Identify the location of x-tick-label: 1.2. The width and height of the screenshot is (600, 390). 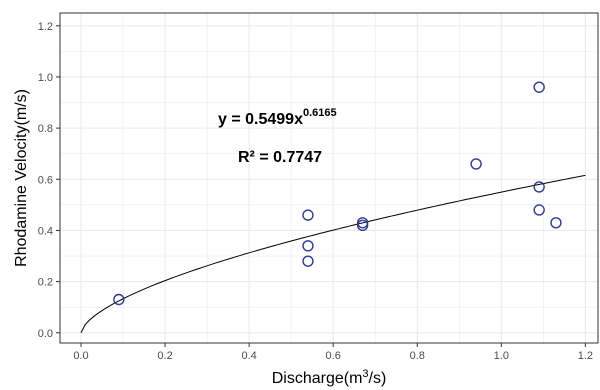
(585, 356).